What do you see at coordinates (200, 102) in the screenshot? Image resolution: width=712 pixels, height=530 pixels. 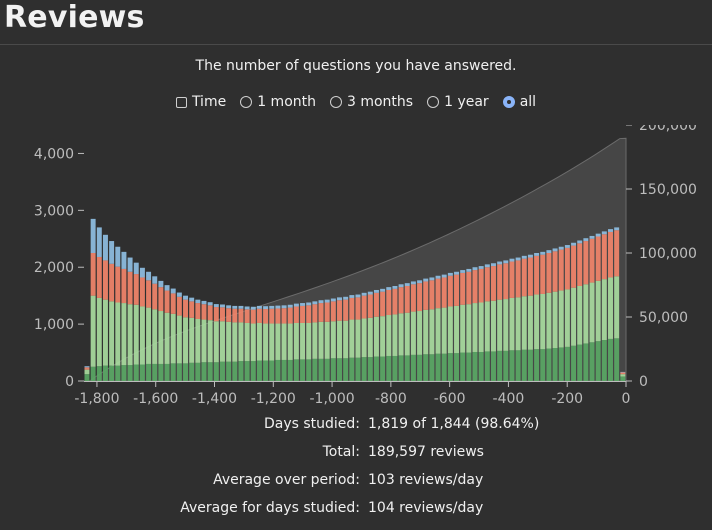 I see `time-checkbox-option: Time` at bounding box center [200, 102].